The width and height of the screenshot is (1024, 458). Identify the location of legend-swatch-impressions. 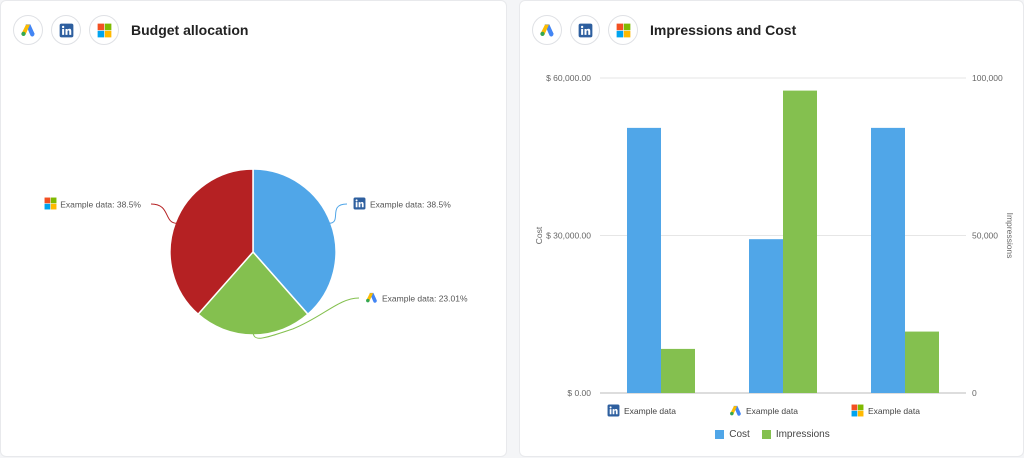
(766, 434).